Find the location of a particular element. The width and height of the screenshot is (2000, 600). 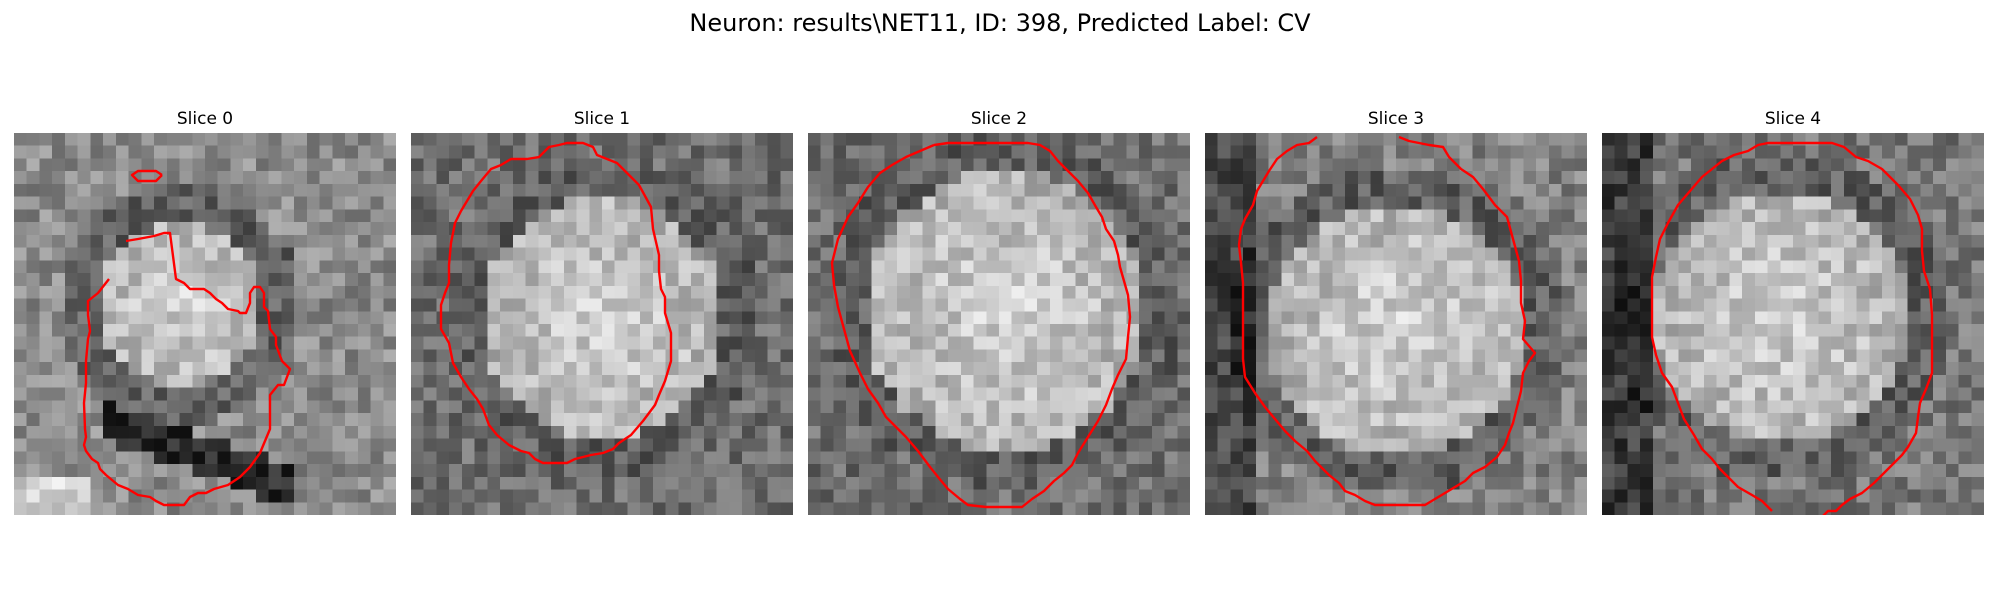

slice-0-image is located at coordinates (205, 324).